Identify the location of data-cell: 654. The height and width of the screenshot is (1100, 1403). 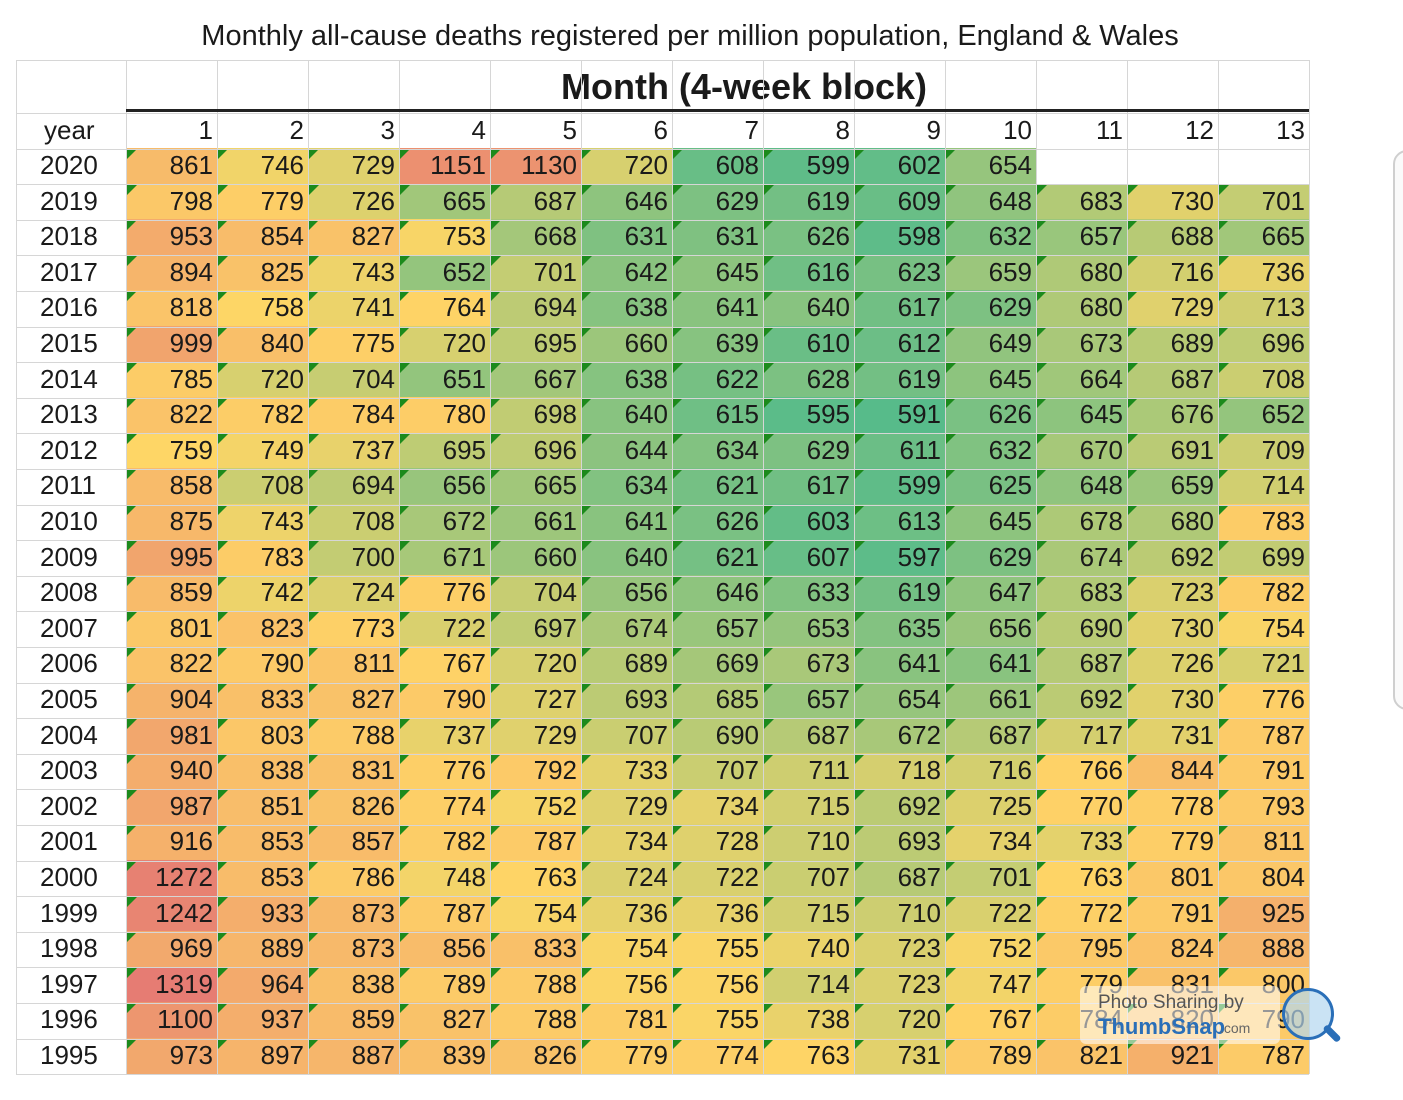
(990, 166).